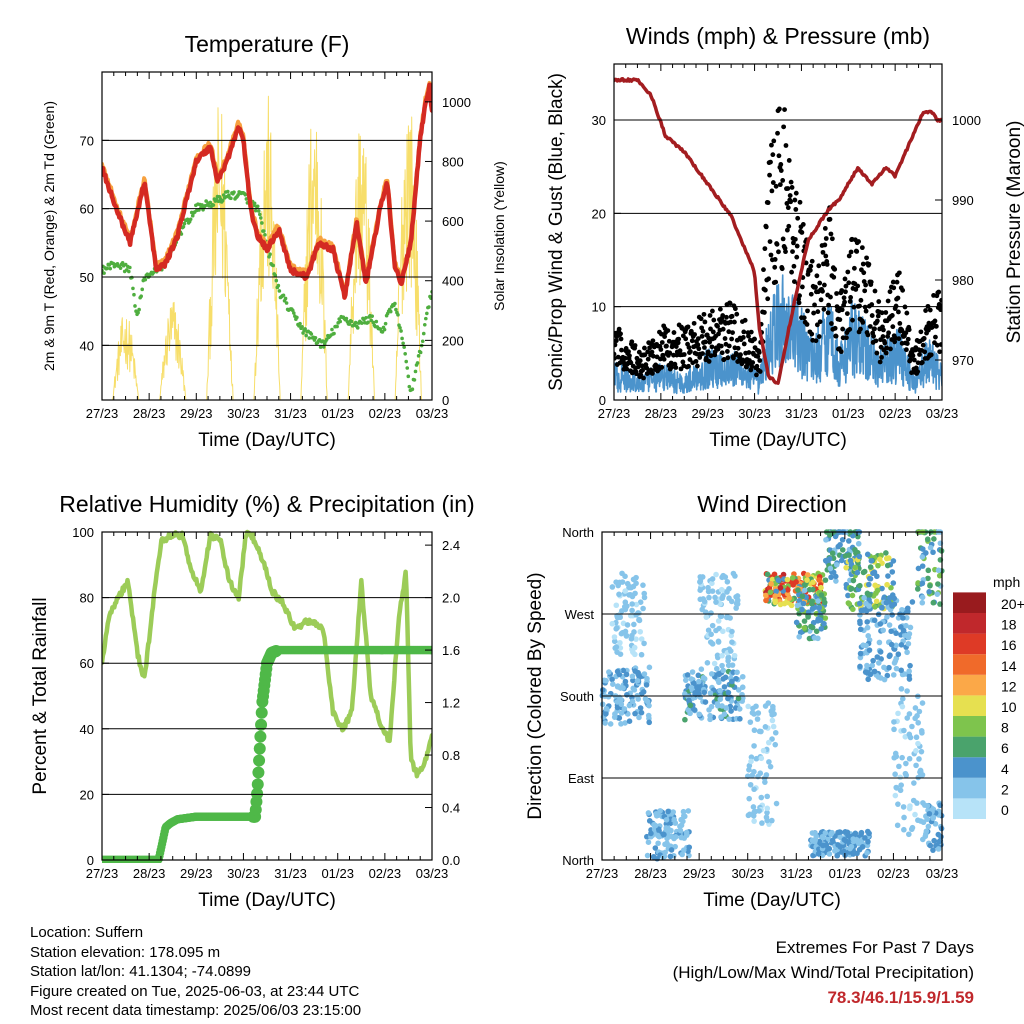 The width and height of the screenshot is (1024, 1024). What do you see at coordinates (535, 695) in the screenshot?
I see `y-axis-label: Direction (Colored By Speed)` at bounding box center [535, 695].